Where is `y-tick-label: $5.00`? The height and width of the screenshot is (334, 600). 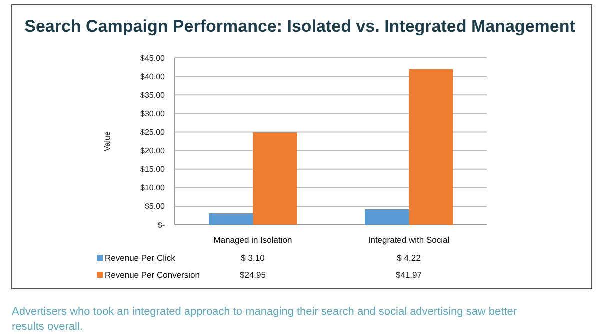 y-tick-label: $5.00 is located at coordinates (155, 207).